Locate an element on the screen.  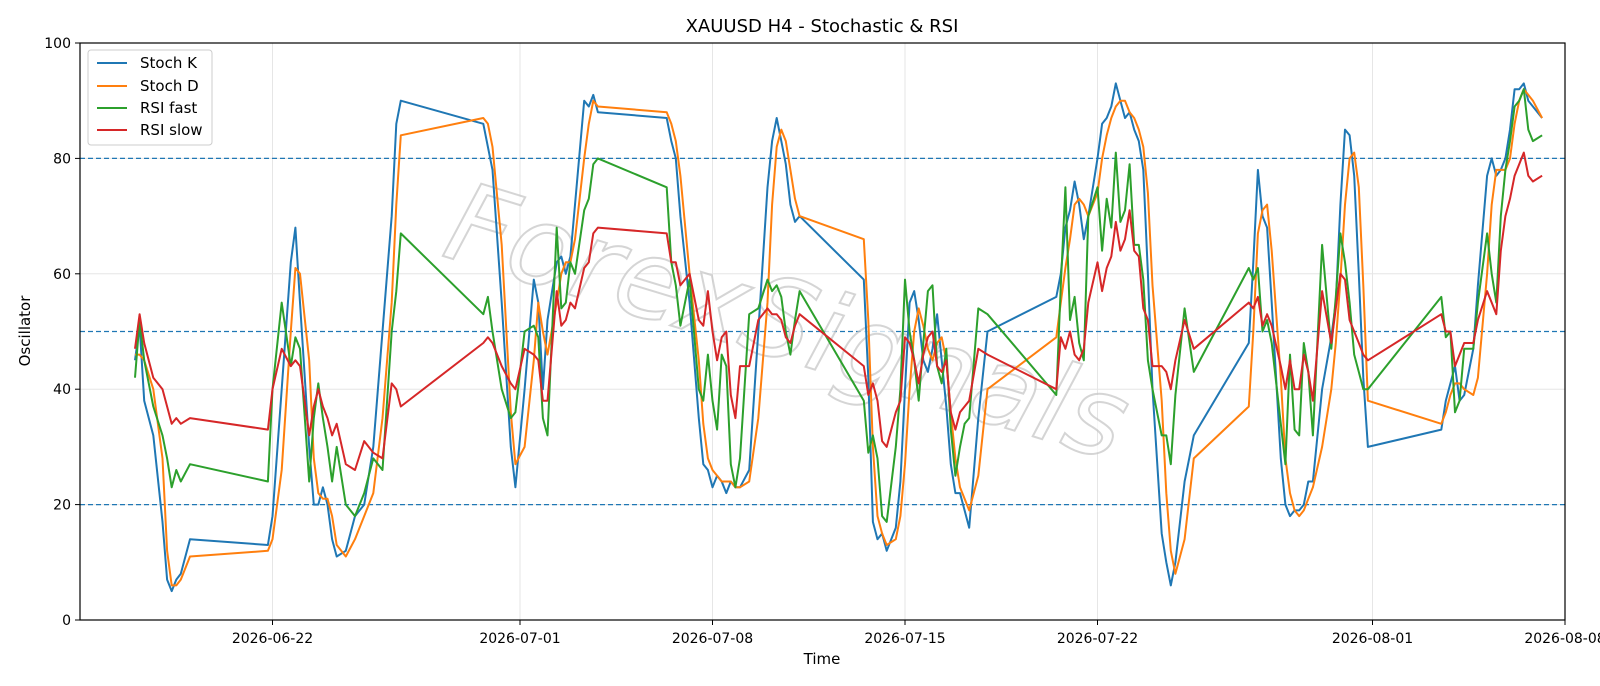
x-tick-label: 2026-07-22 is located at coordinates (1097, 639).